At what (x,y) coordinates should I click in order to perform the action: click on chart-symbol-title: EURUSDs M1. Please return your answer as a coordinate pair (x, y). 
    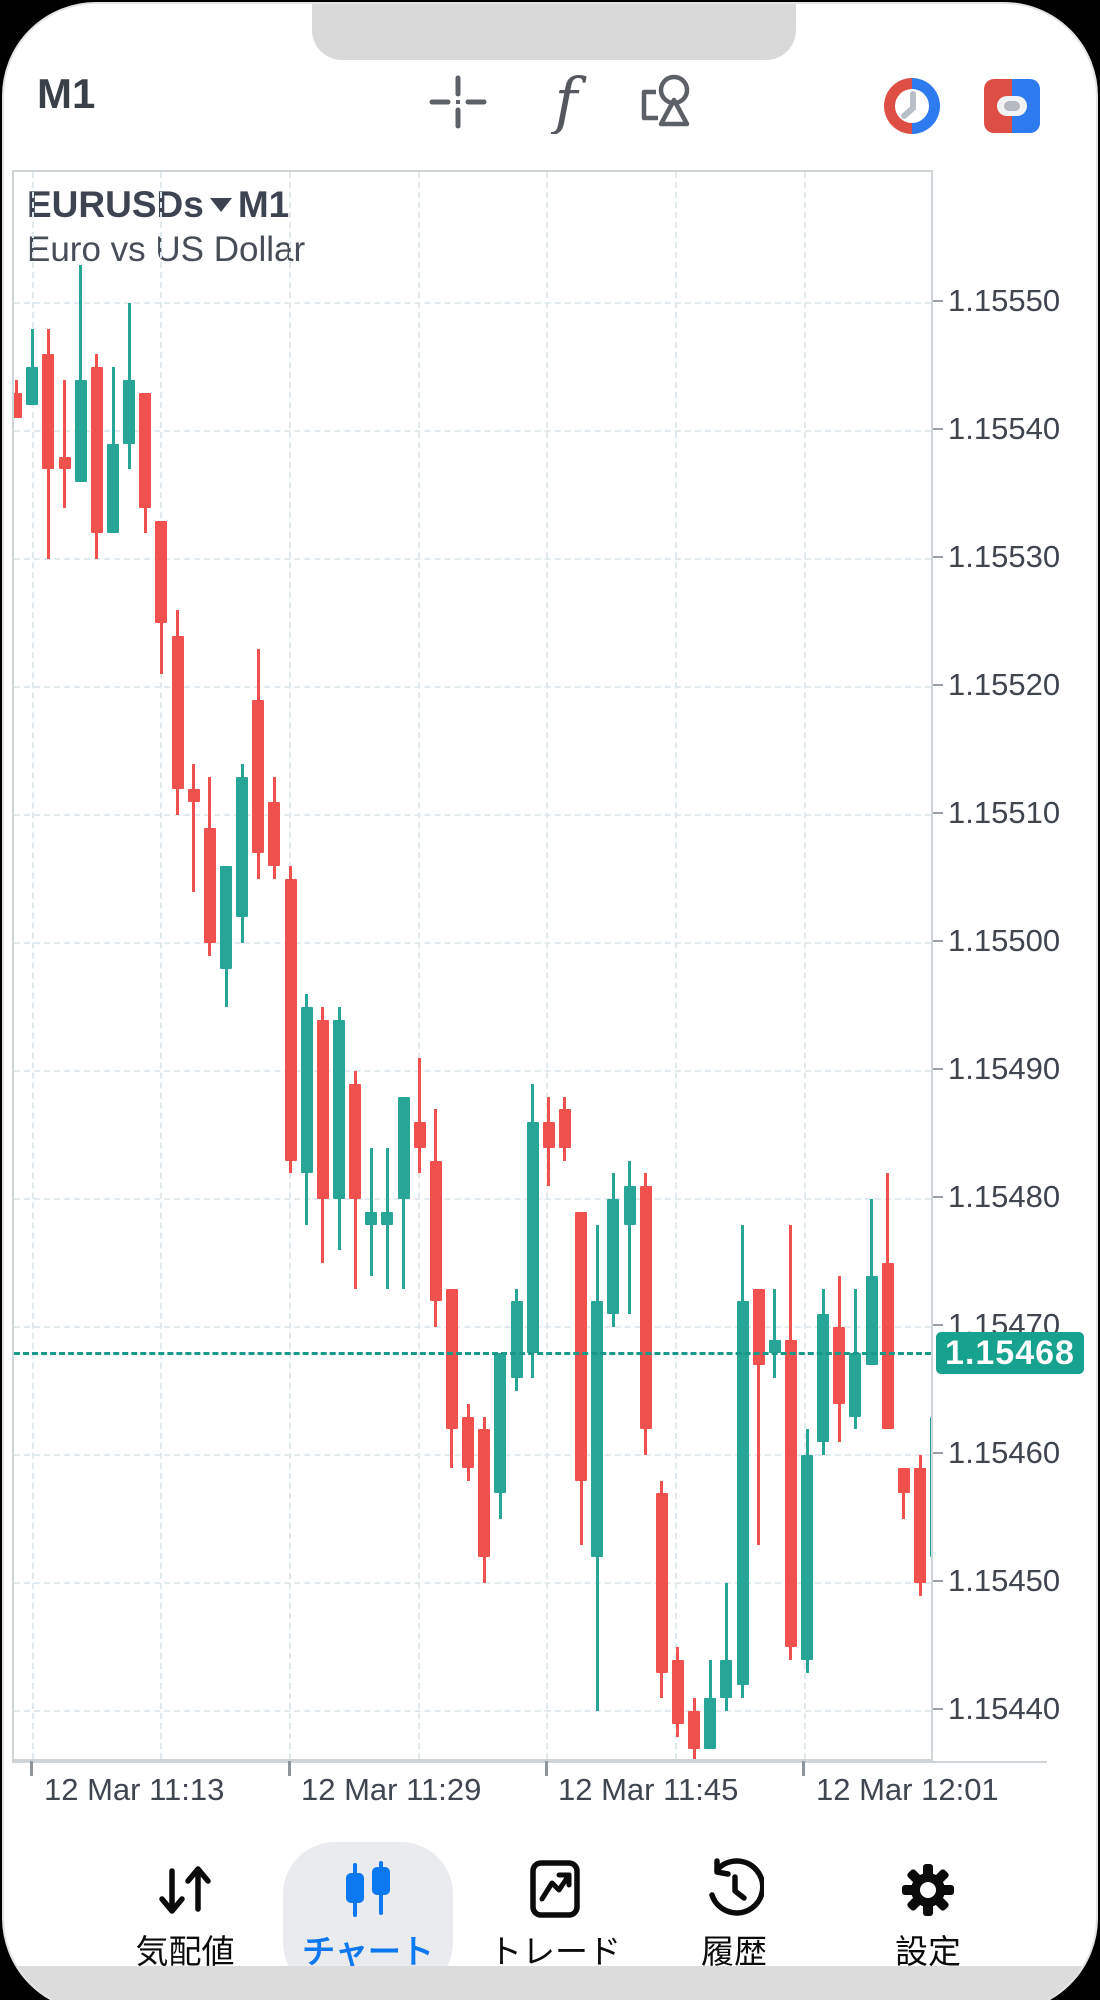
    Looking at the image, I should click on (158, 204).